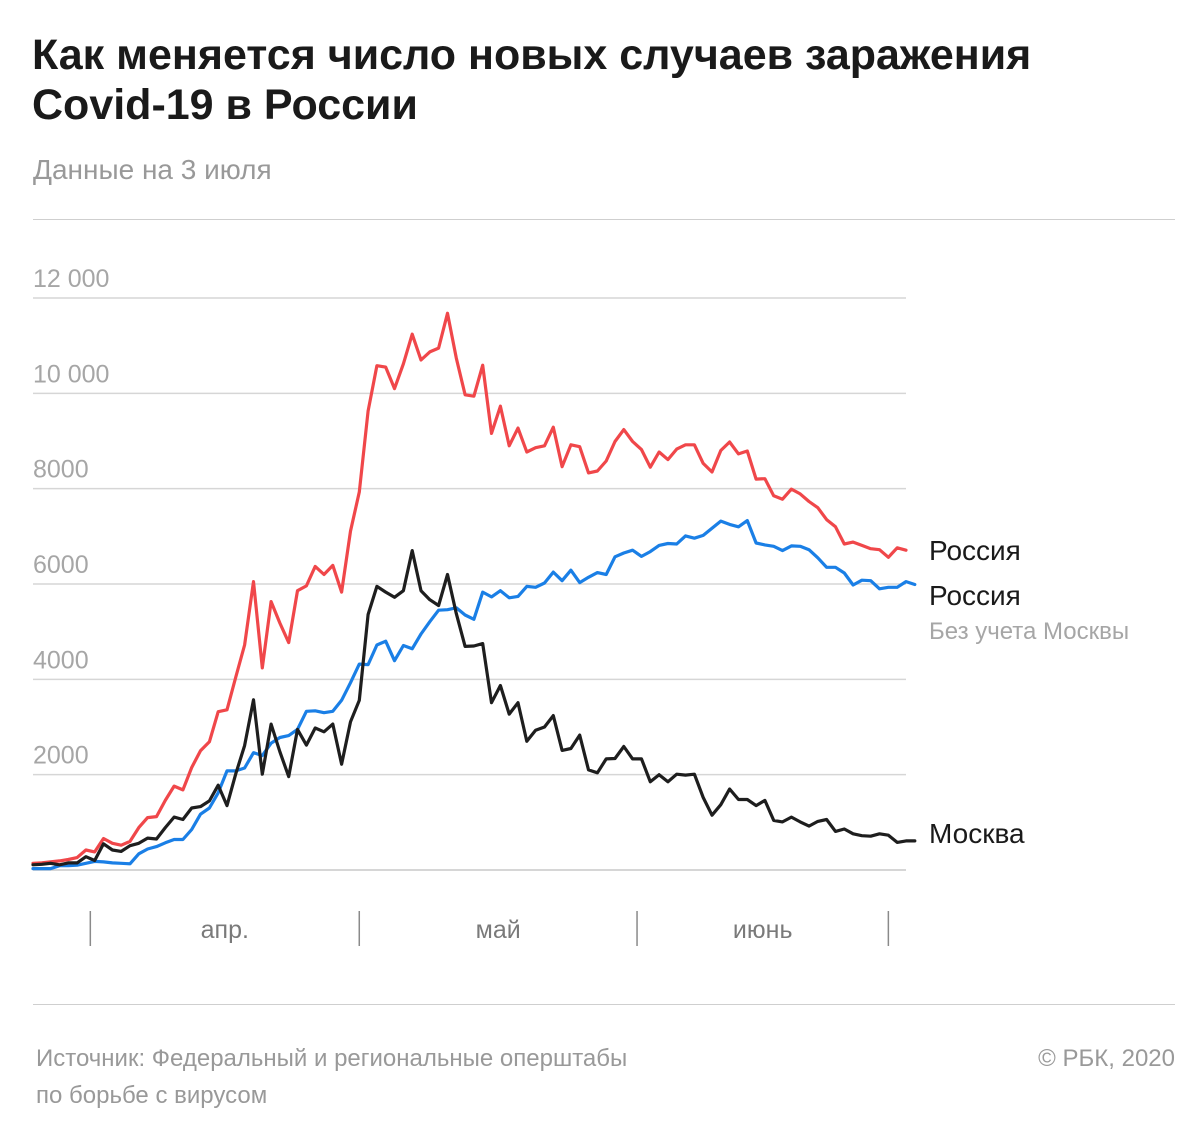 The width and height of the screenshot is (1200, 1137). Describe the element at coordinates (604, 219) in the screenshot. I see `top-divider` at that location.